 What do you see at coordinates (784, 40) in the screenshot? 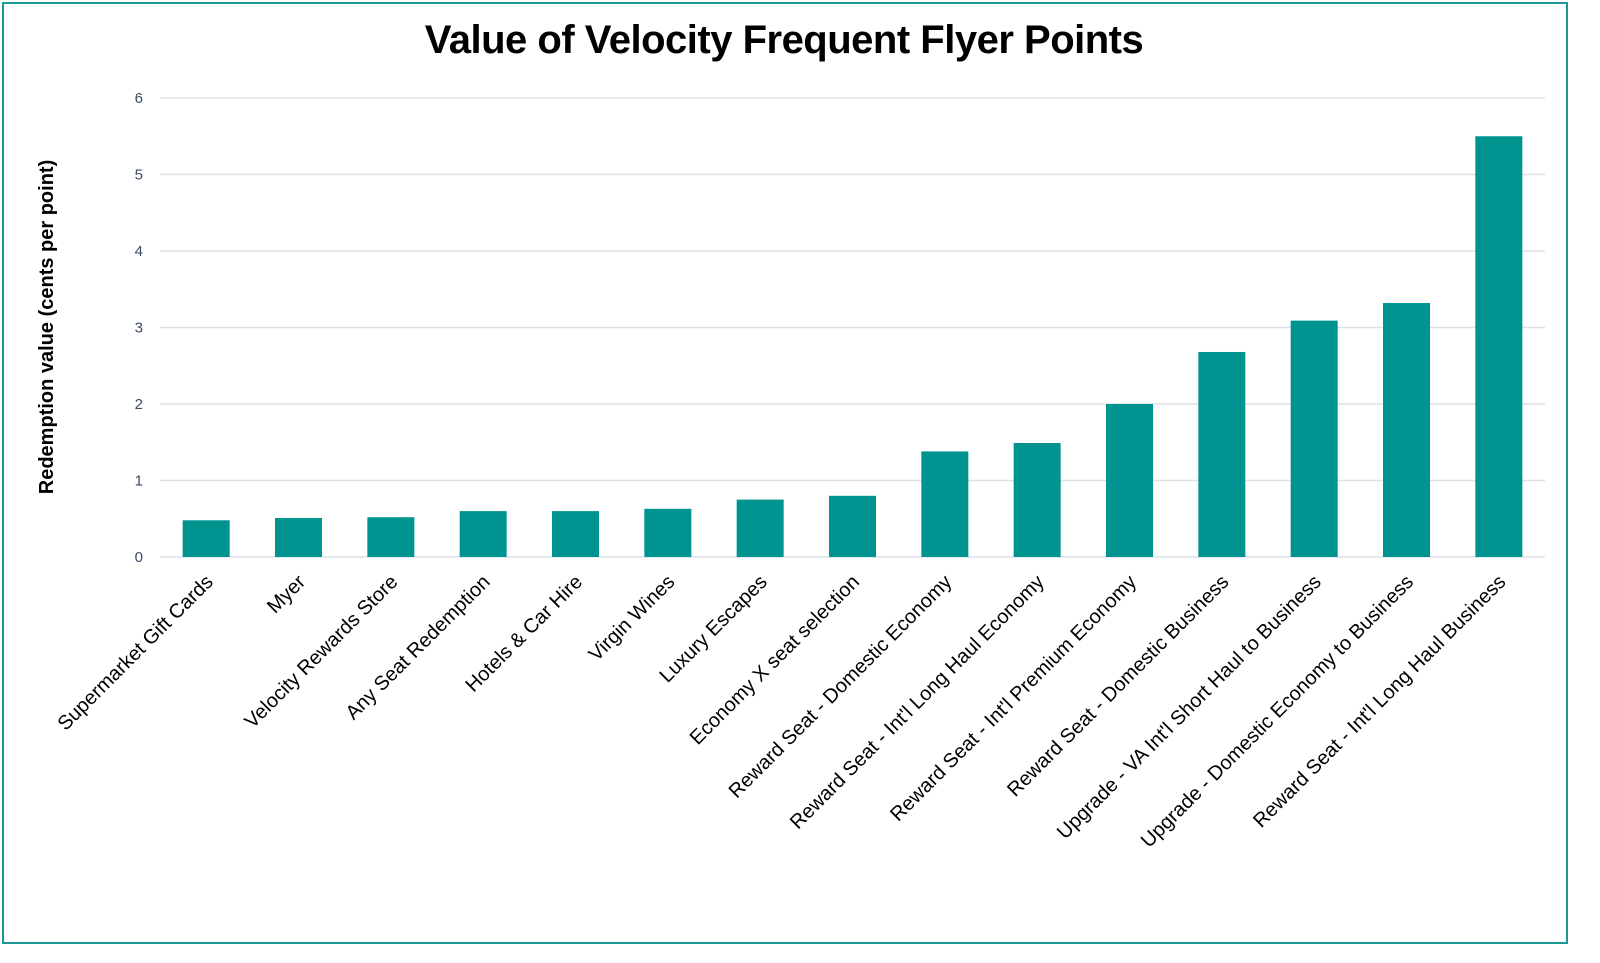
I see `chart-title: Value of Velocity Frequent Flyer Points` at bounding box center [784, 40].